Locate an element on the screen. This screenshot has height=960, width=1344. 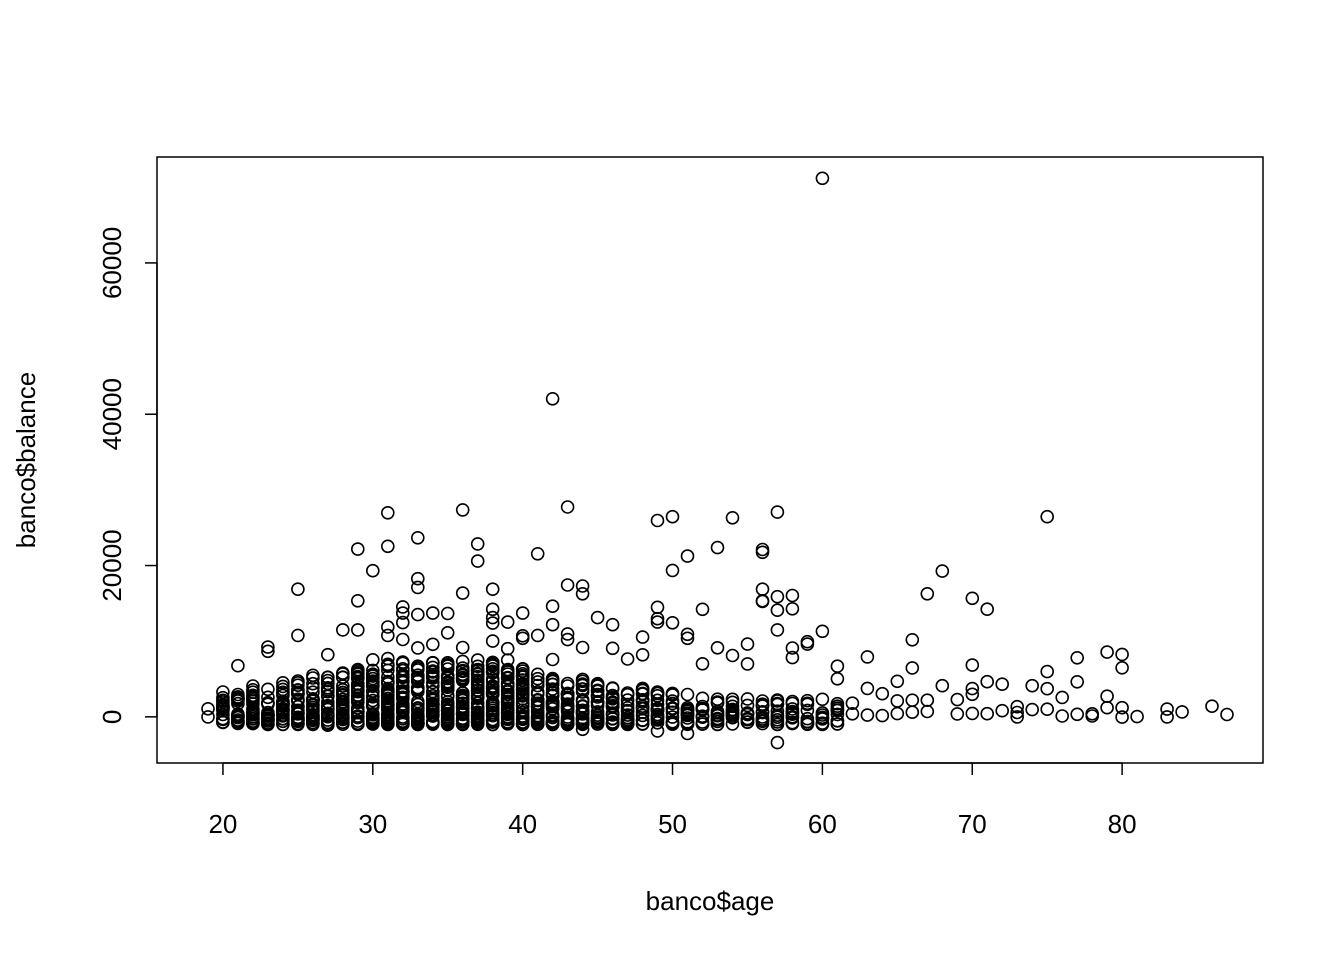
y-tick-label: 20000 is located at coordinates (112, 565).